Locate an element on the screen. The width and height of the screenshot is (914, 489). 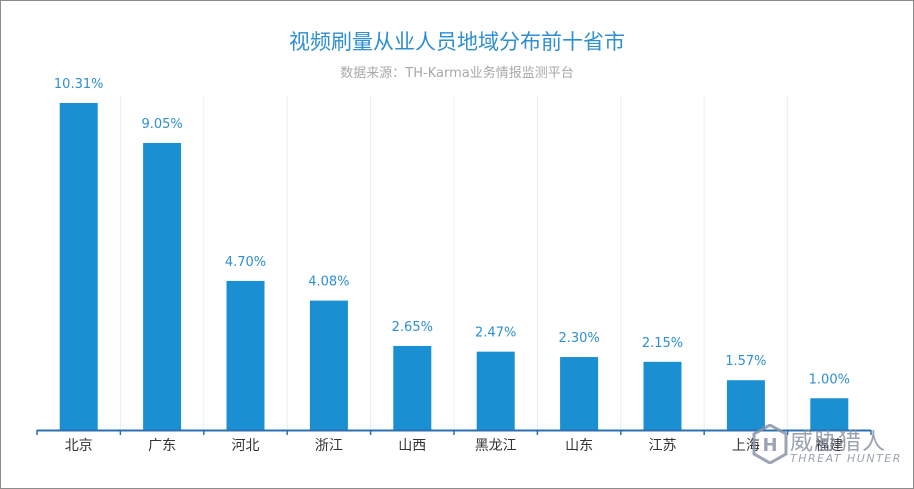
value-label-3: 4.08% is located at coordinates (328, 282).